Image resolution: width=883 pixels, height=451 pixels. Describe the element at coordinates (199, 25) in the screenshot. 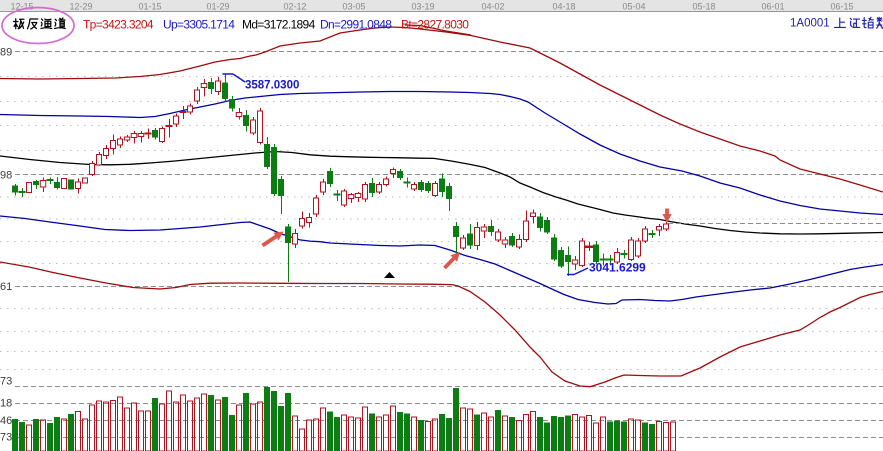

I see `svg-text: Up=3305.1714` at that location.